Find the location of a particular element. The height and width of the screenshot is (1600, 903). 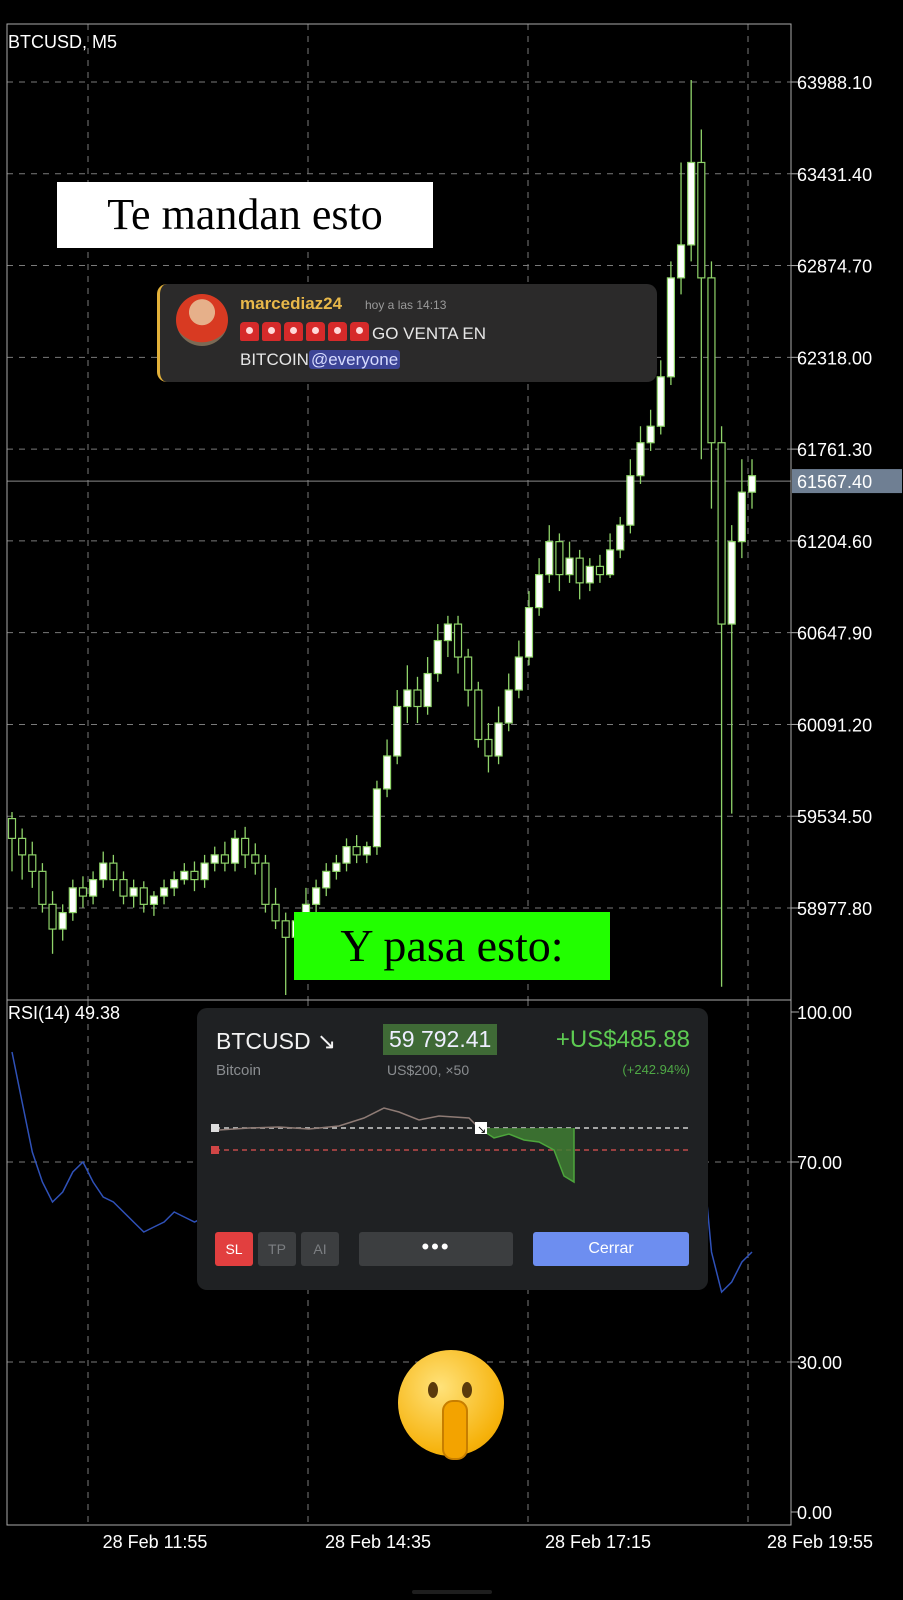

caption-bottom: Y pasa esto: is located at coordinates (452, 946).